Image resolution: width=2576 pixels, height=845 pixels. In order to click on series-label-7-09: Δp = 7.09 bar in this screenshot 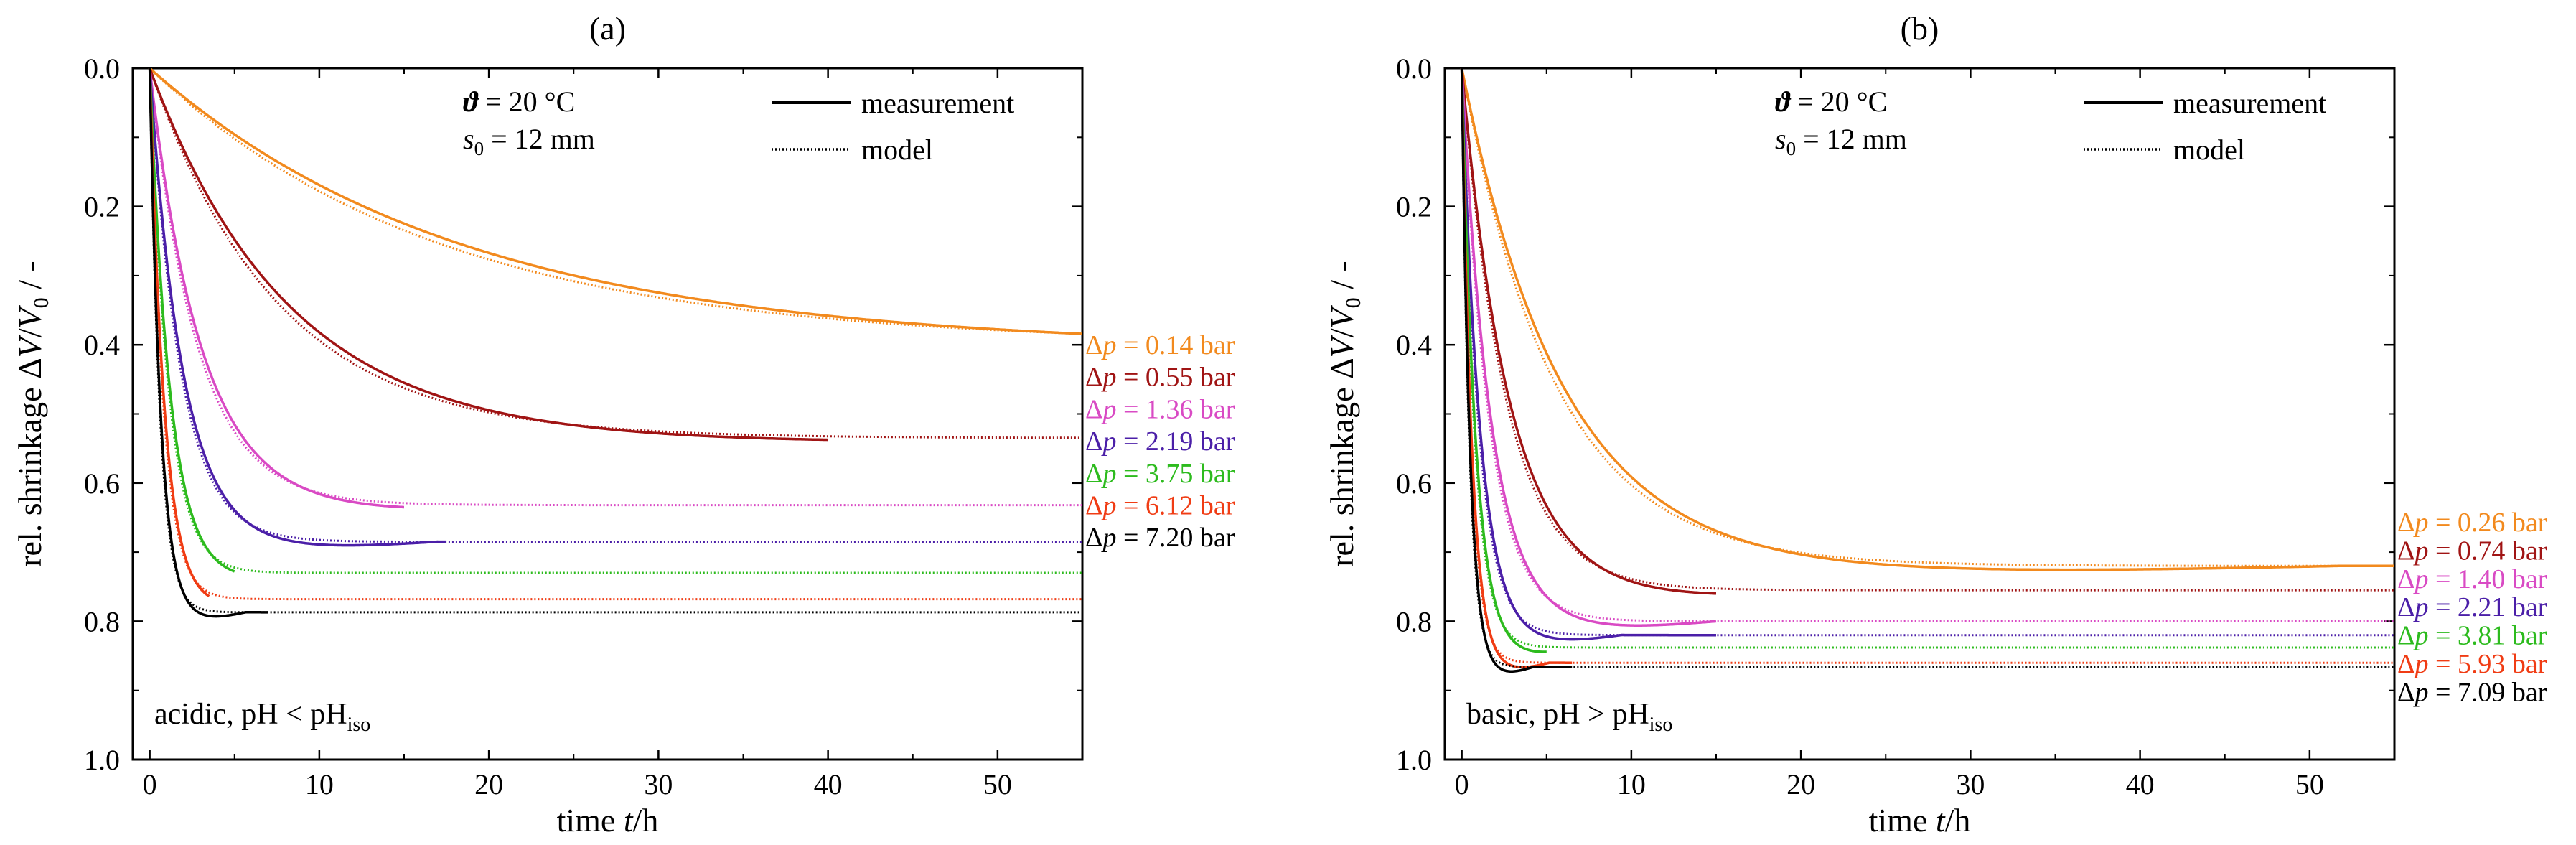, I will do `click(2472, 692)`.